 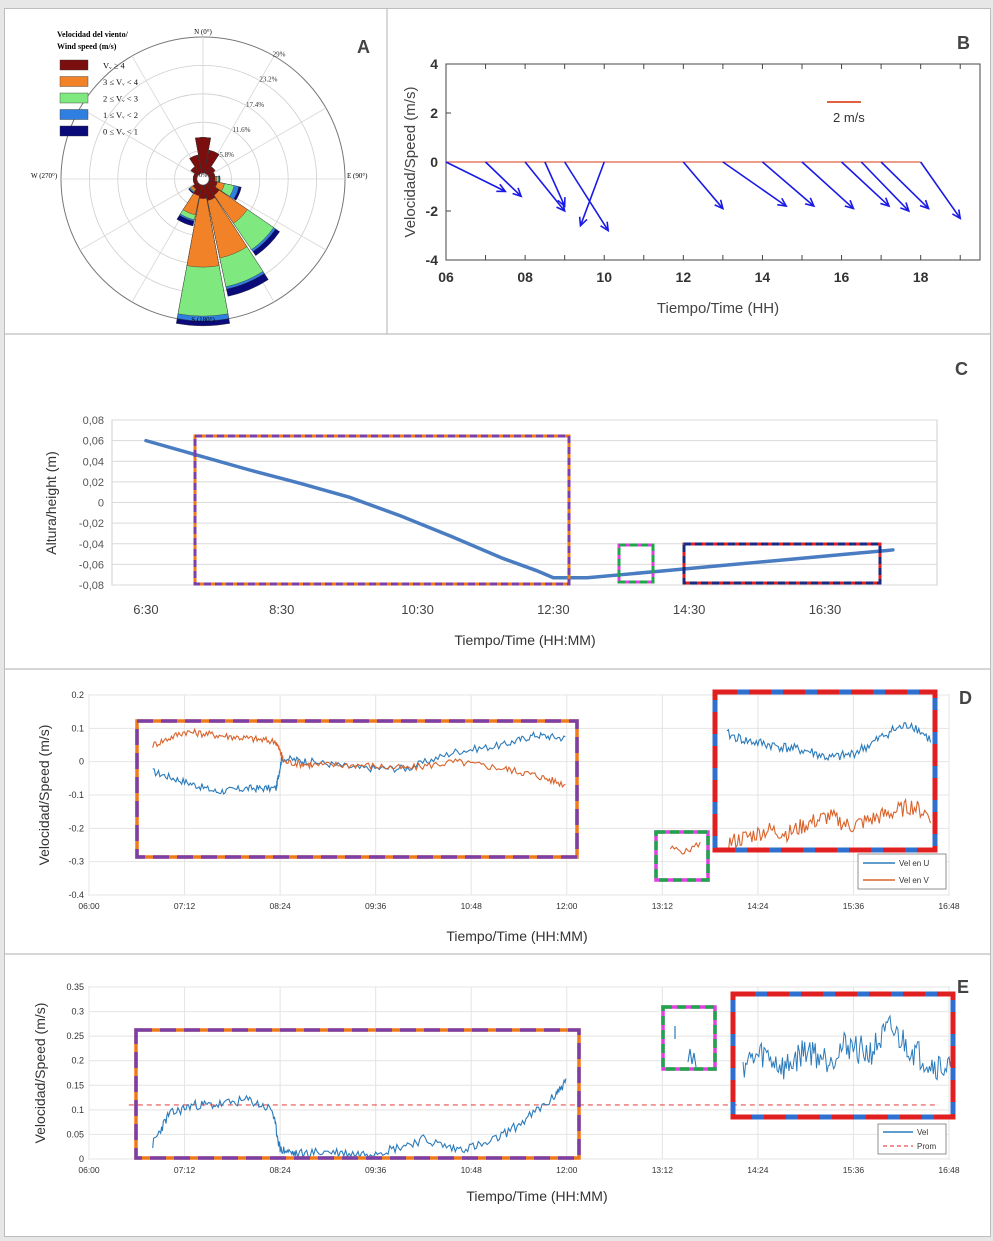 I want to click on velocity-box-morning, so click(x=357, y=789).